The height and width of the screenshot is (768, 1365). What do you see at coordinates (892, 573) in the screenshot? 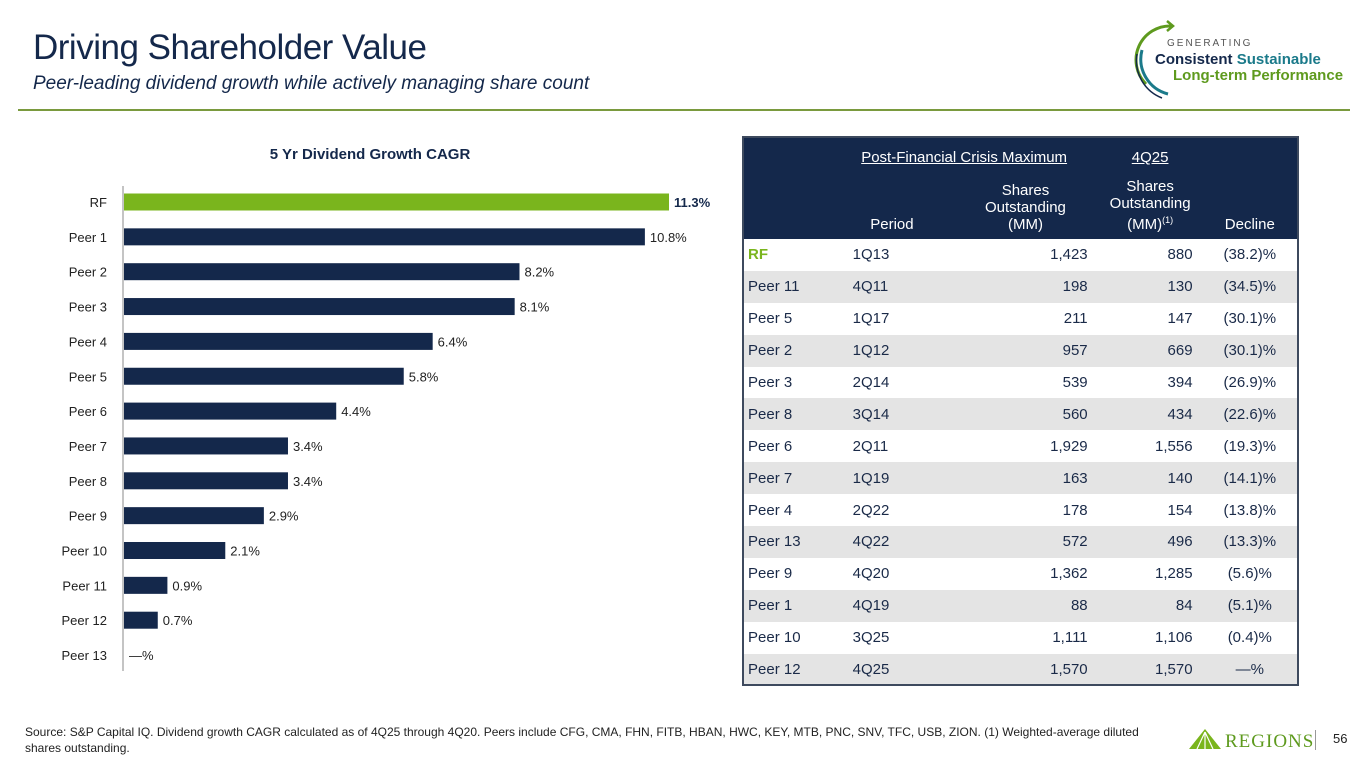
I see `row-period: 4Q20` at bounding box center [892, 573].